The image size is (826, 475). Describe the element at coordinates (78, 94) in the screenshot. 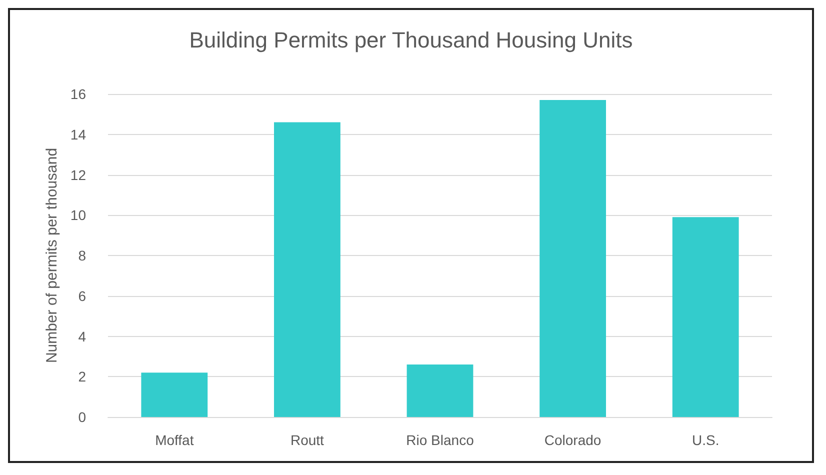

I see `y-tick-label: 16` at that location.